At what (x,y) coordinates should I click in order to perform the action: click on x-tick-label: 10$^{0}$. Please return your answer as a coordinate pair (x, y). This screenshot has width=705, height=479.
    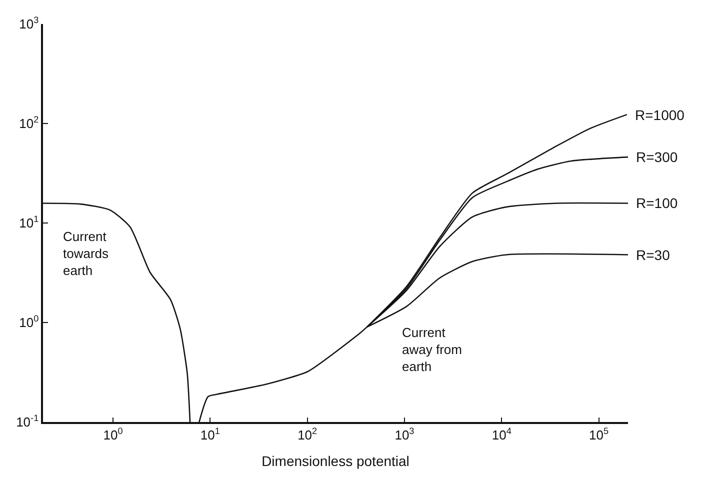
    Looking at the image, I should click on (113, 434).